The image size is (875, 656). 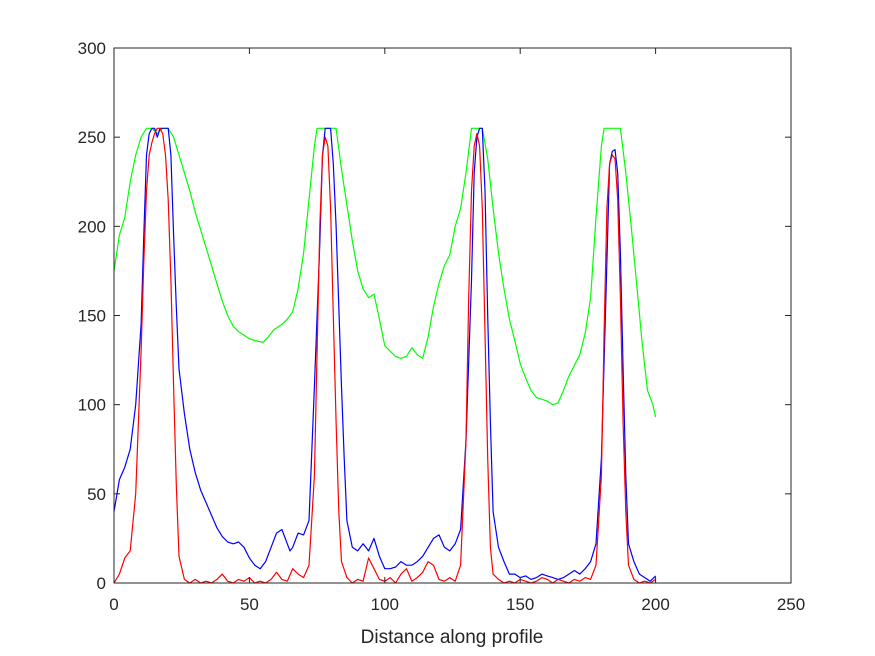 What do you see at coordinates (92, 137) in the screenshot?
I see `y-tick-label: 250` at bounding box center [92, 137].